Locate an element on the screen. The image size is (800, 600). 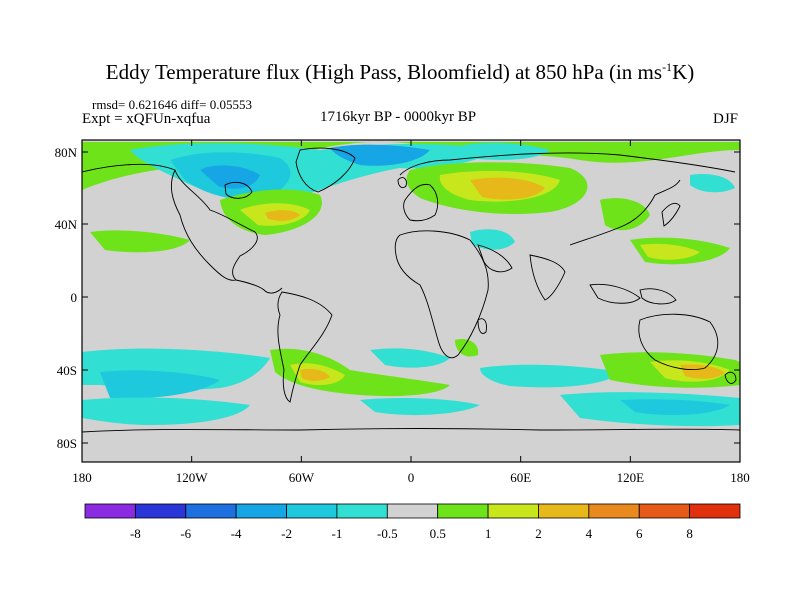
colorbar-label: -0.5 is located at coordinates (387, 533).